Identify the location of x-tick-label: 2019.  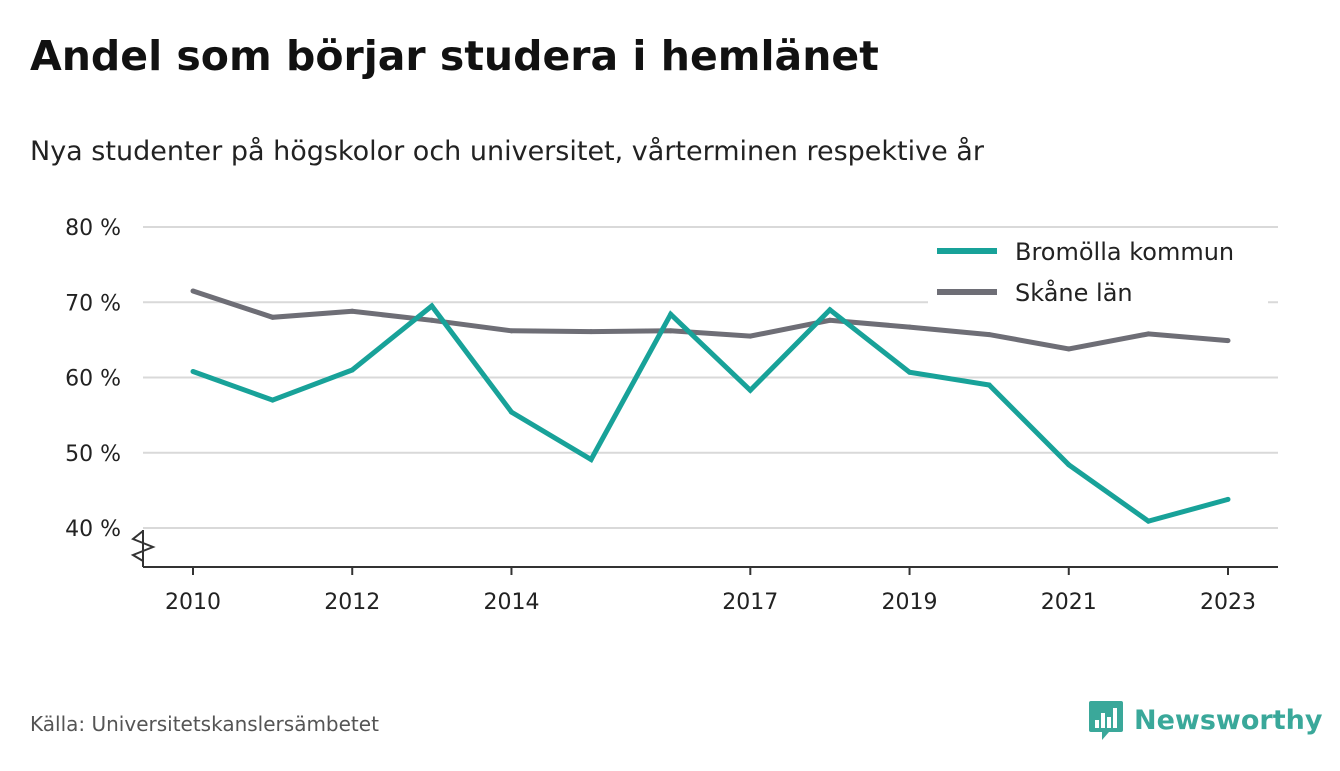
(910, 602).